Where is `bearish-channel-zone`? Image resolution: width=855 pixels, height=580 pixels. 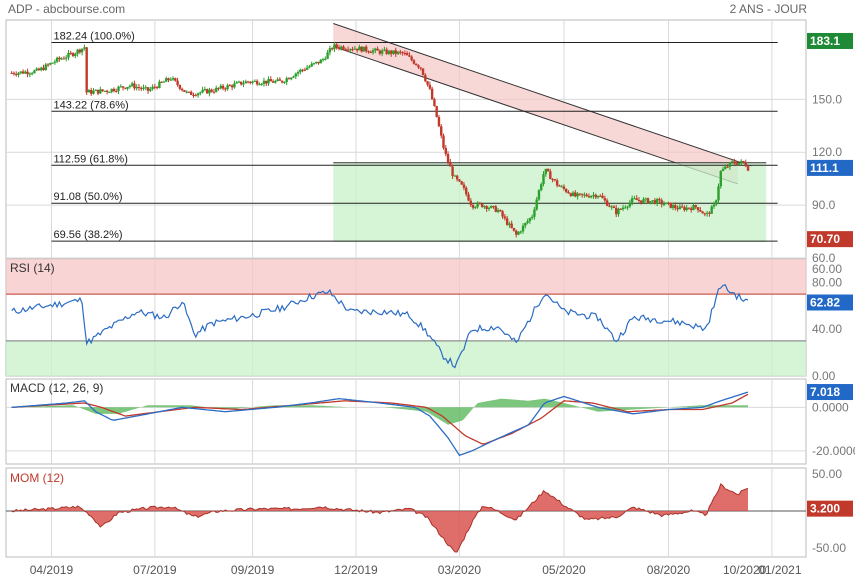 bearish-channel-zone is located at coordinates (535, 103).